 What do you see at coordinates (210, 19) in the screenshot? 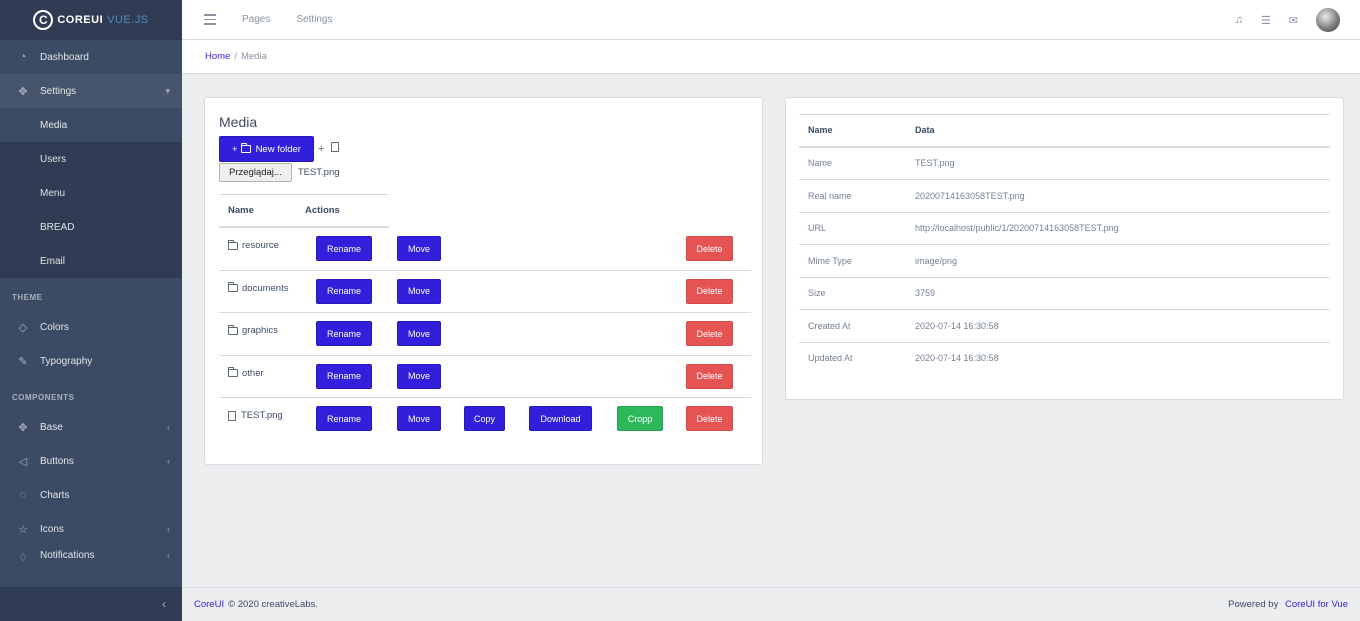
I see `menu-toggle-icon` at bounding box center [210, 19].